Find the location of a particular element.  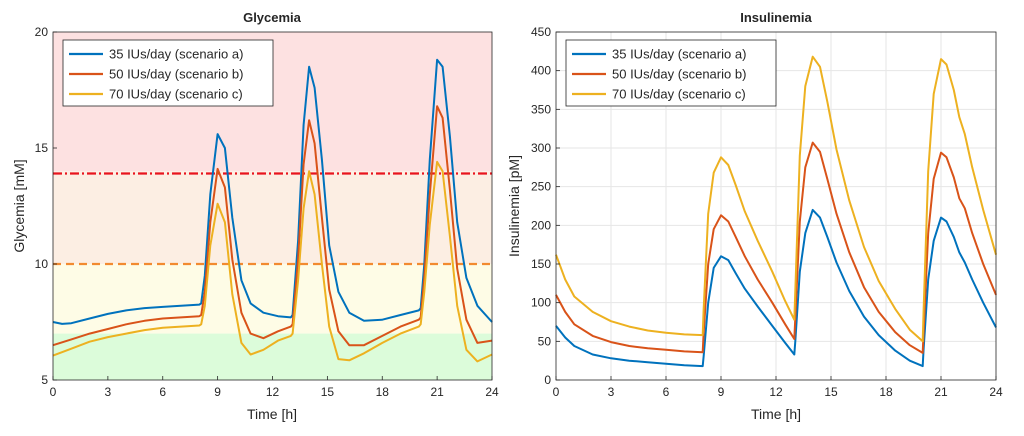

glycemia-x-tick-label-5: 15 is located at coordinates (328, 392).